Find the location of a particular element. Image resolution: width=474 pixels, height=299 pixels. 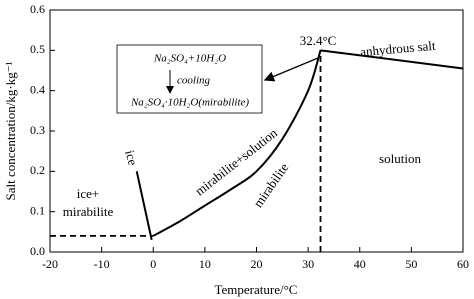

y-tick-label: 0.5 is located at coordinates (37, 49).